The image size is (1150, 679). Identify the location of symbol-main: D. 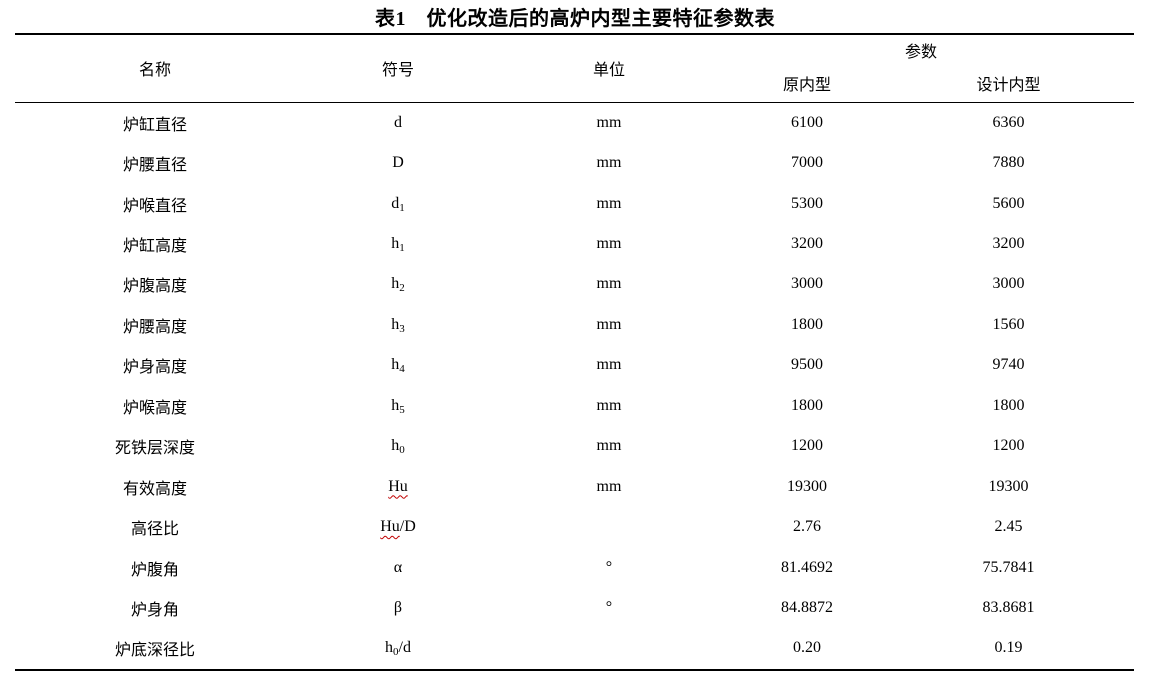
(398, 163).